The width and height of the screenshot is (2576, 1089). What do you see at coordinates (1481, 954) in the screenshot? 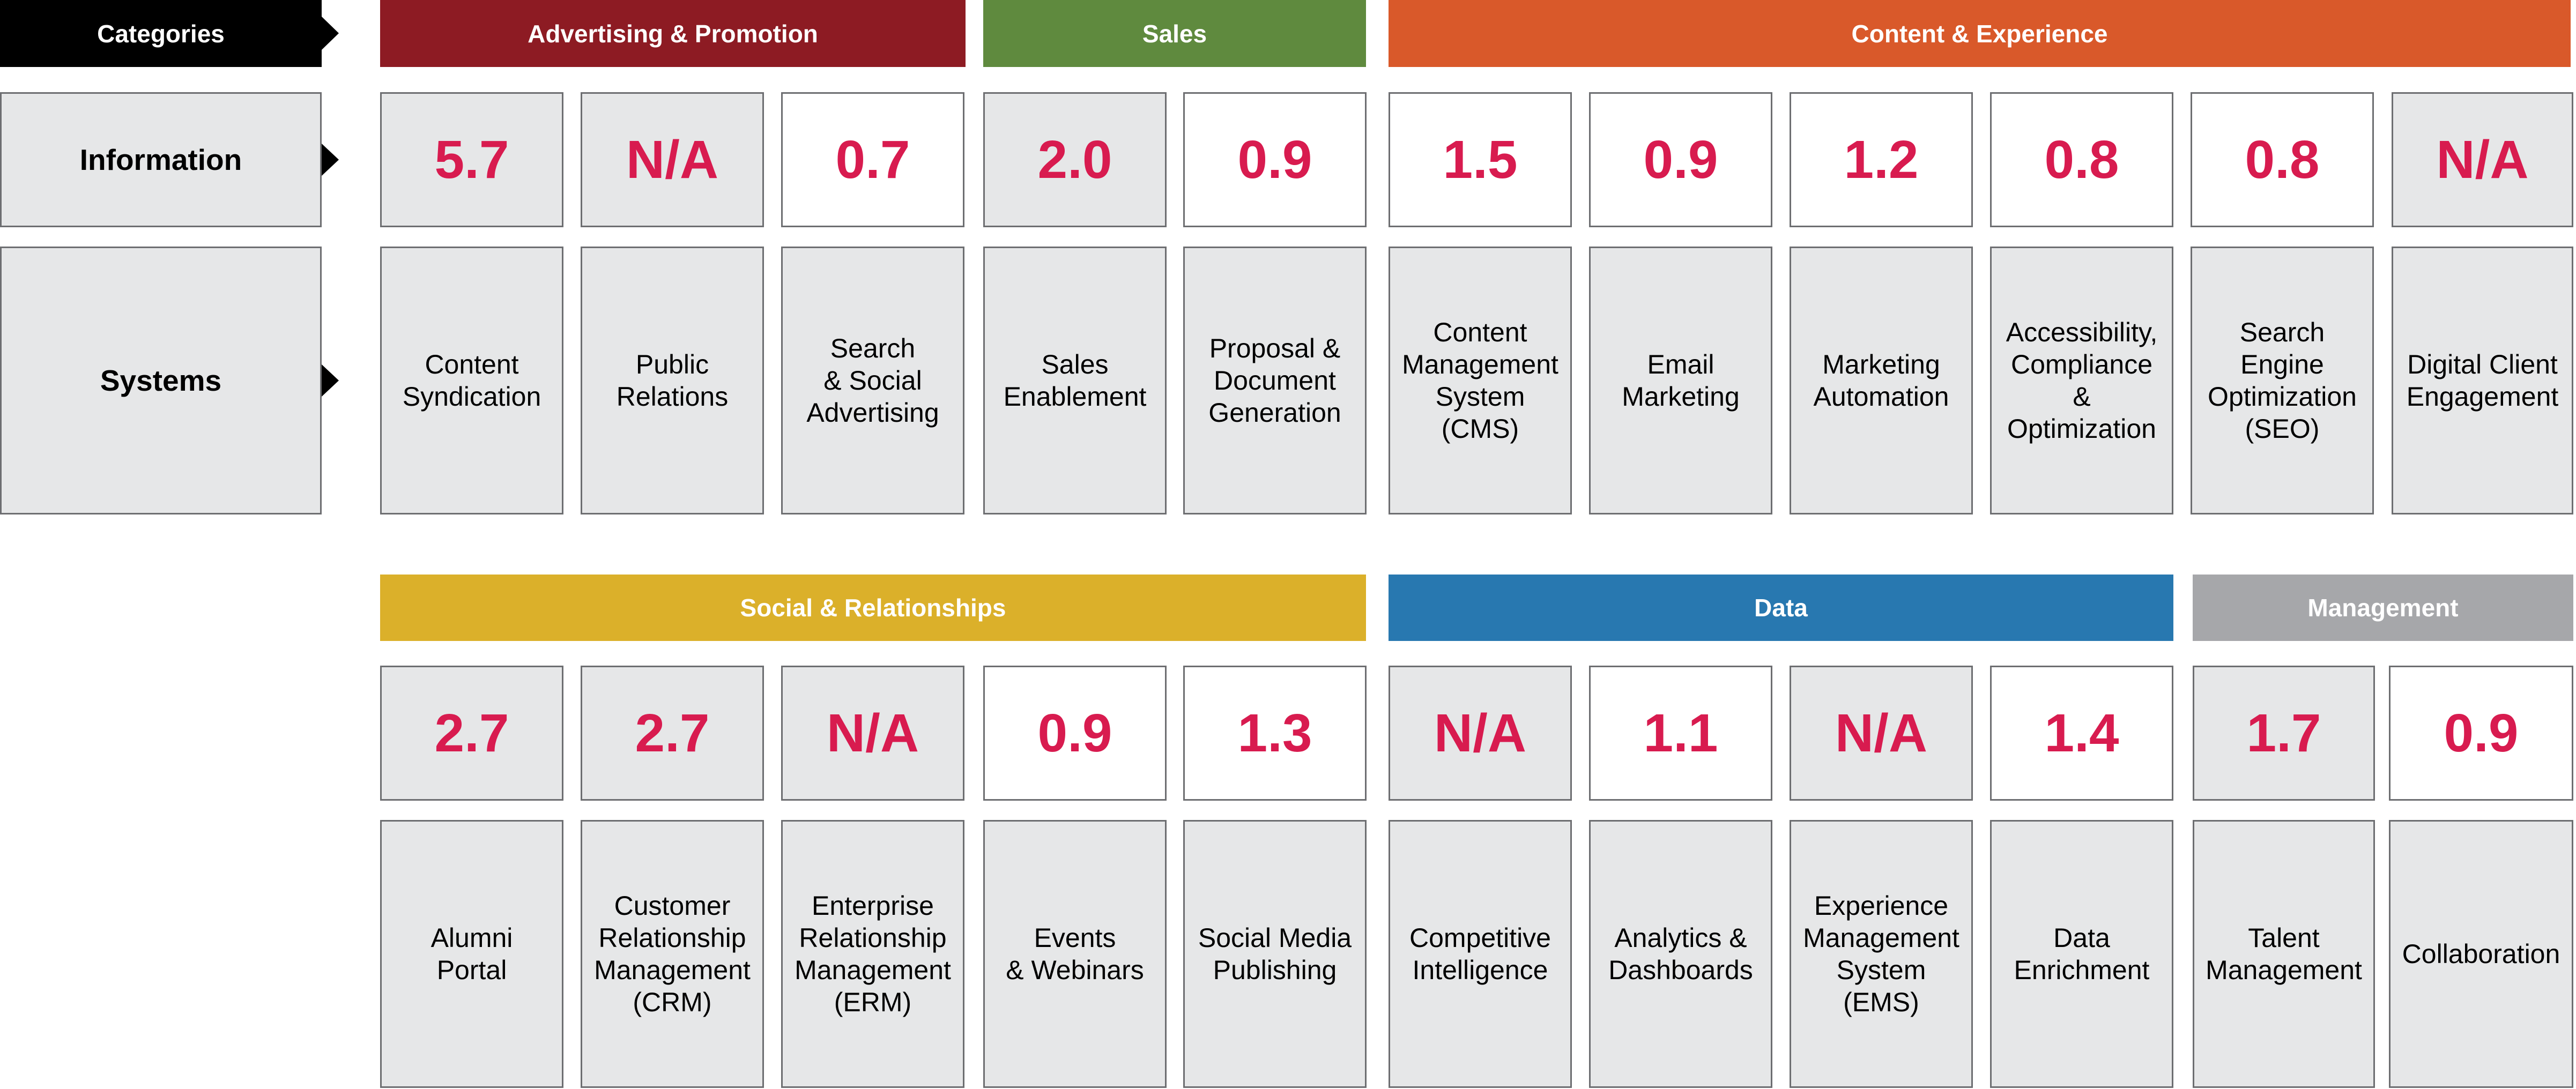
I see `system-cell-competitive-intelligence: Competitive Intelligence` at bounding box center [1481, 954].